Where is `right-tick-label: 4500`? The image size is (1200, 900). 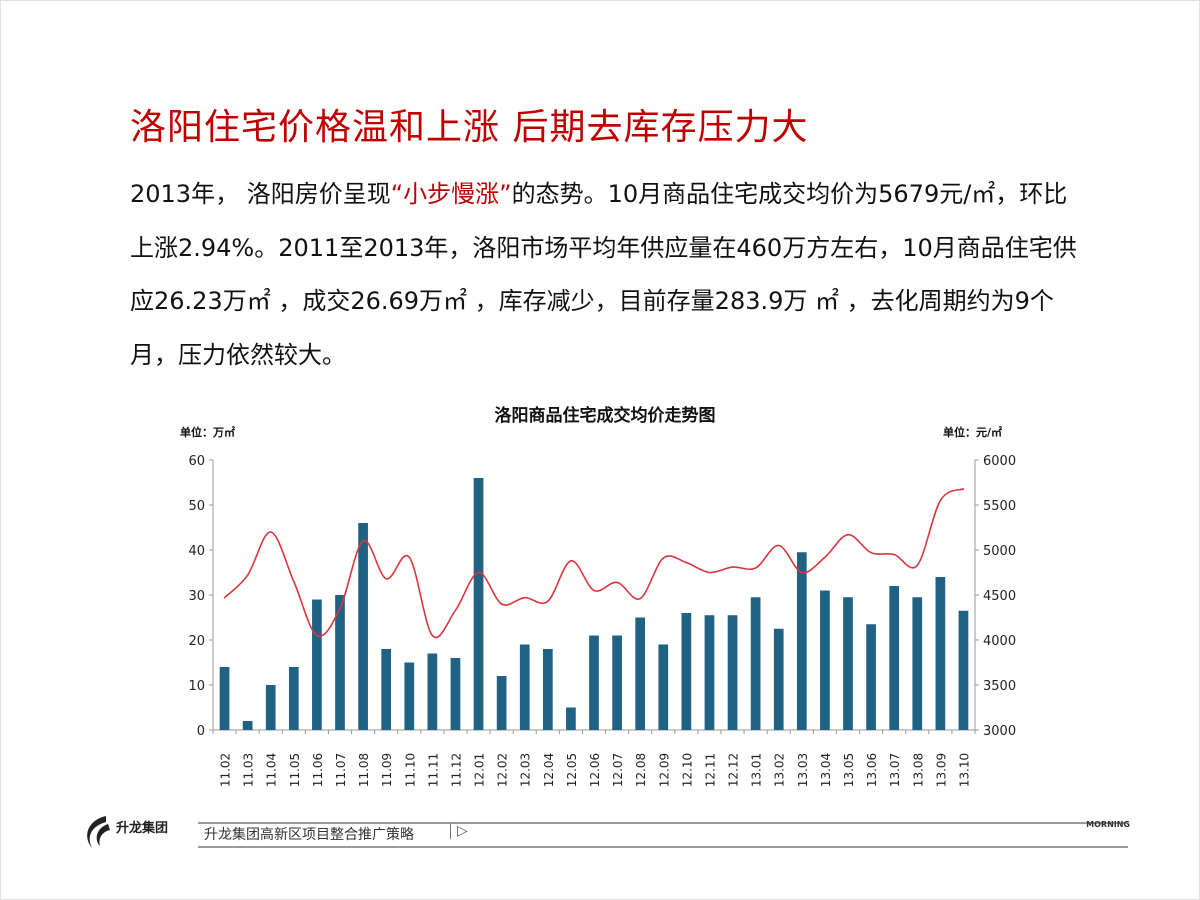
right-tick-label: 4500 is located at coordinates (999, 596).